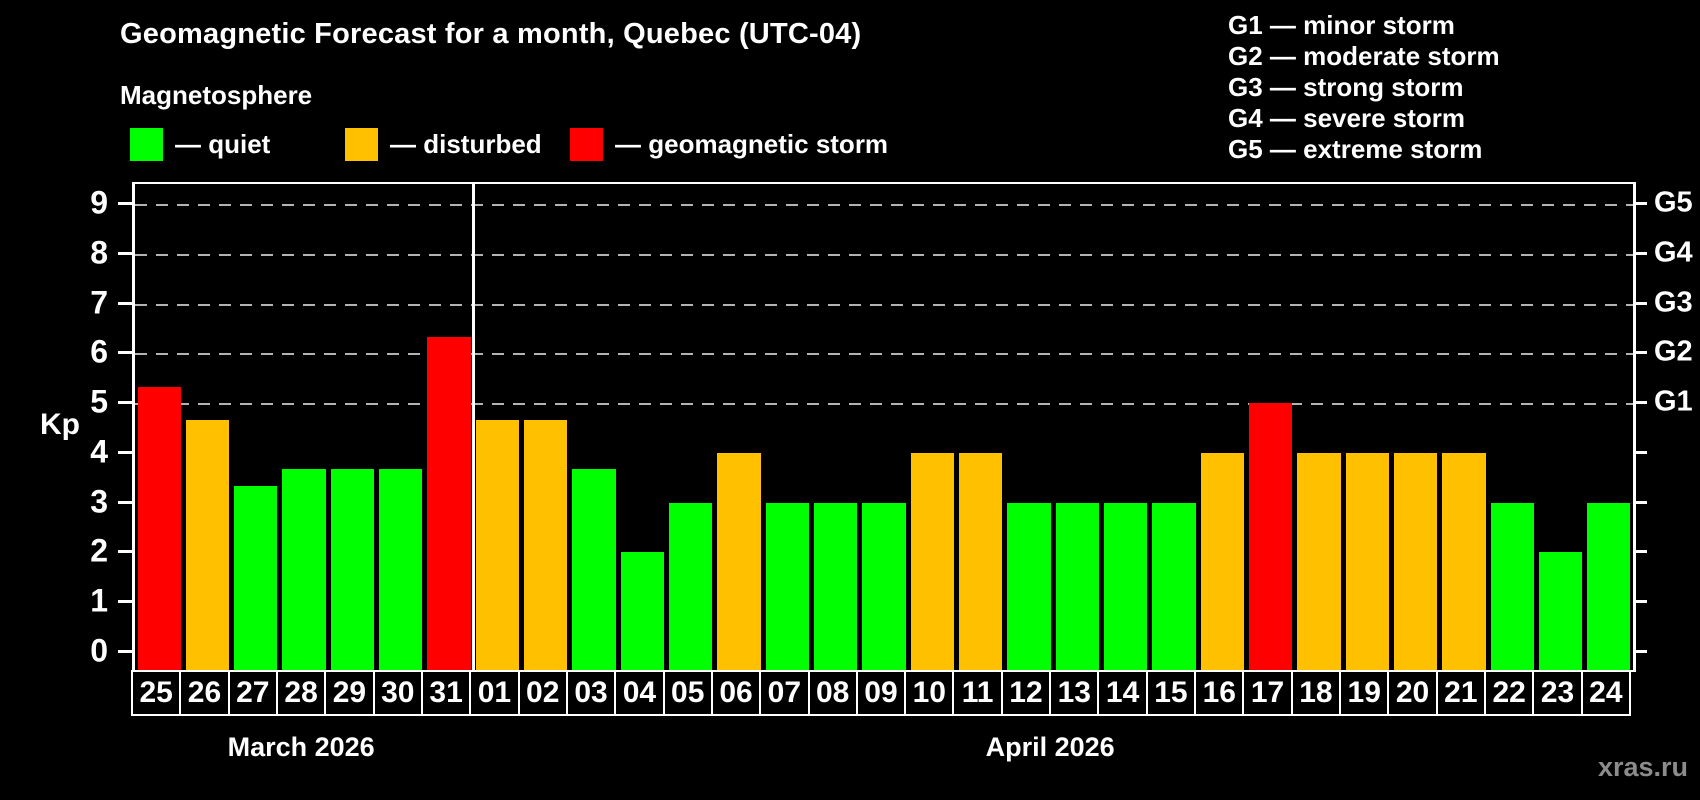  Describe the element at coordinates (99, 252) in the screenshot. I see `y-tick-label-8: 8` at that location.